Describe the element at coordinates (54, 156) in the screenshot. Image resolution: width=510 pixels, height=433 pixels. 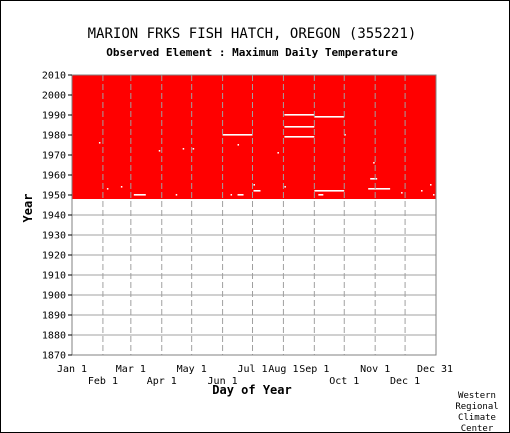
I see `y-tick-label: 1970` at that location.